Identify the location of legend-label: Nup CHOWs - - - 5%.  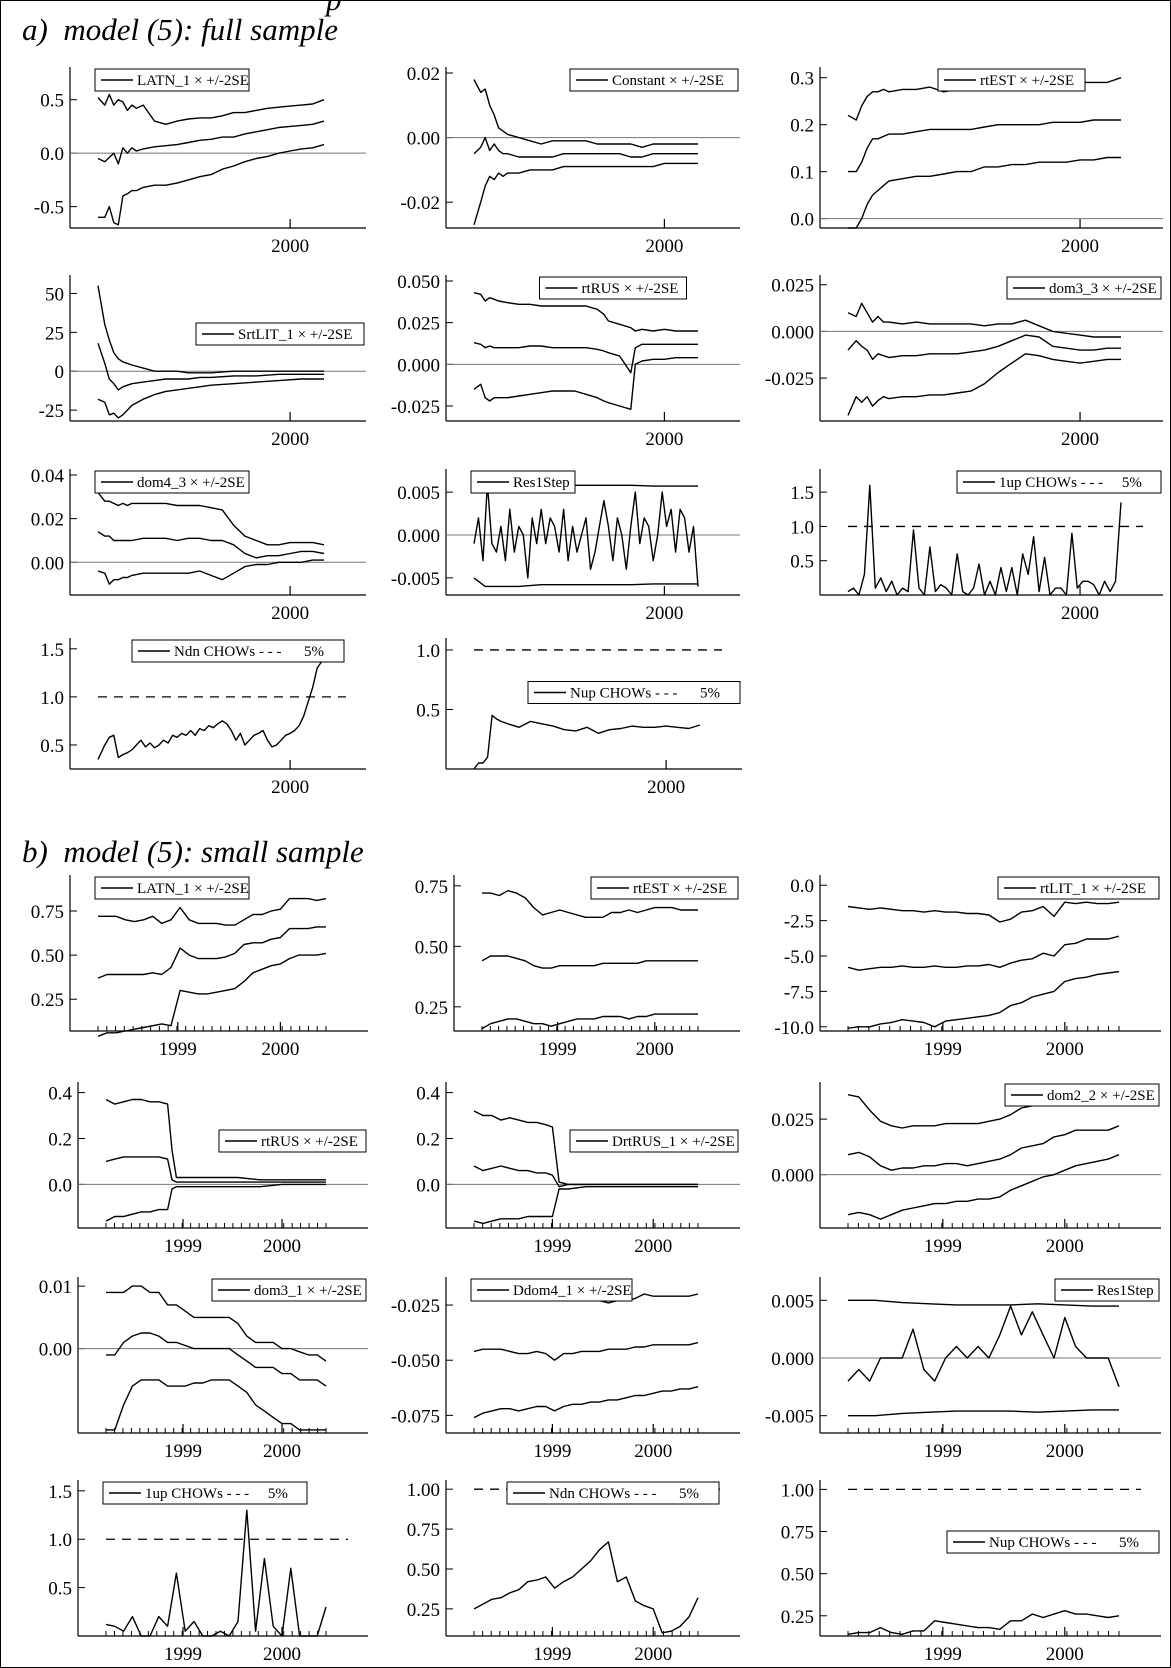
(645, 694).